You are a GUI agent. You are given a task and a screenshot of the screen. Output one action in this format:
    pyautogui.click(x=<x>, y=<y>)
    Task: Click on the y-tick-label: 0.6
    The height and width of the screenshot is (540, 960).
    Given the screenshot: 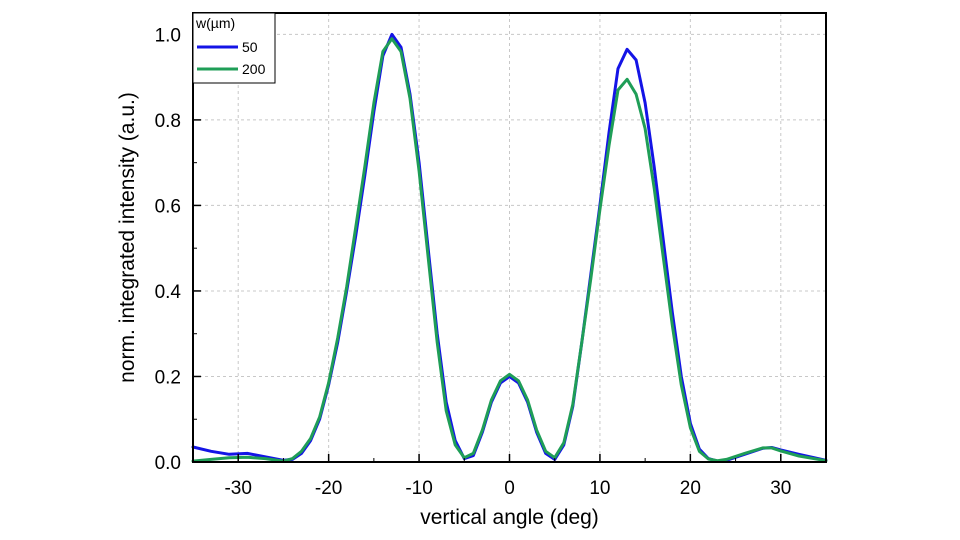 What is the action you would take?
    pyautogui.click(x=168, y=206)
    